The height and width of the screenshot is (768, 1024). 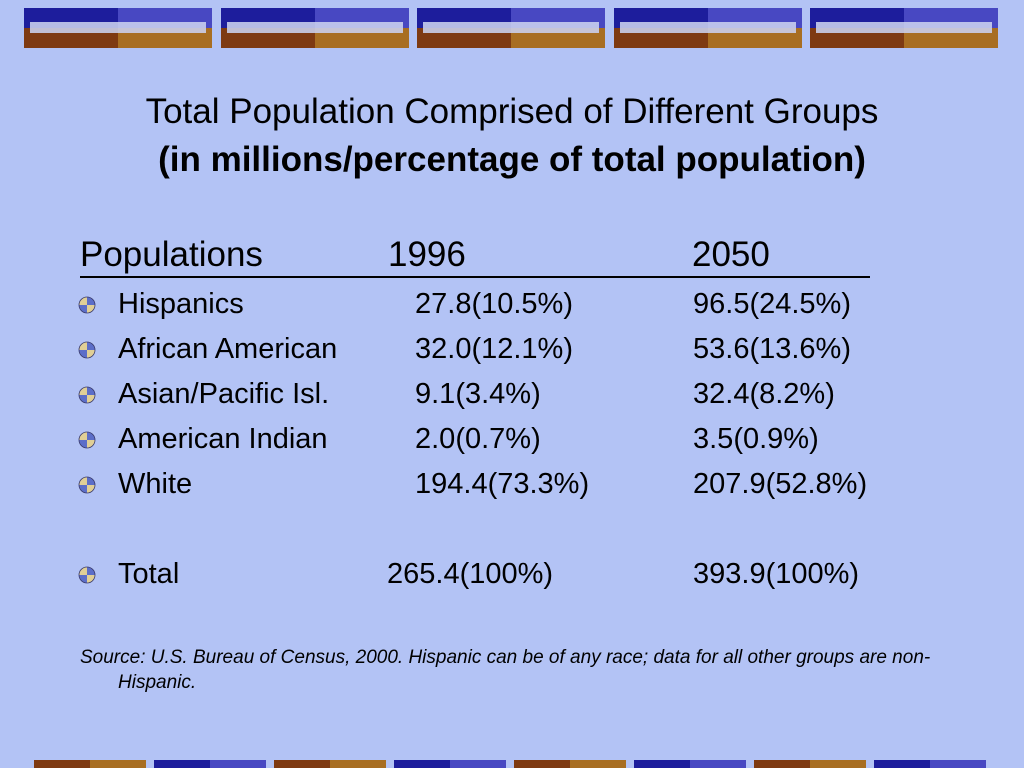 What do you see at coordinates (776, 574) in the screenshot?
I see `total-value-2050: 393.9(100%)` at bounding box center [776, 574].